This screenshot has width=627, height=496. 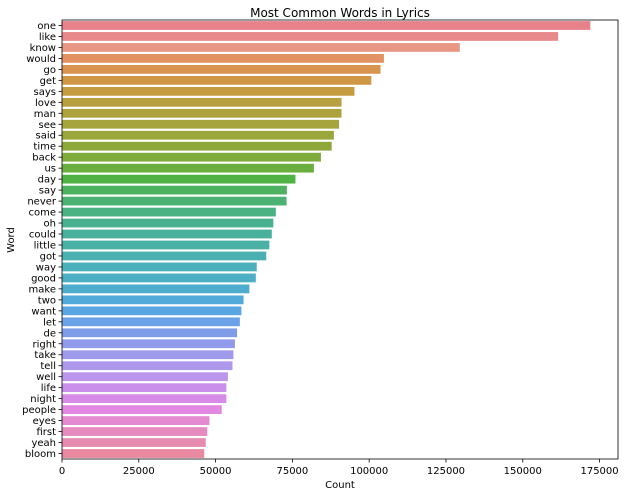 I want to click on x-tick-label: 100000, so click(x=369, y=471).